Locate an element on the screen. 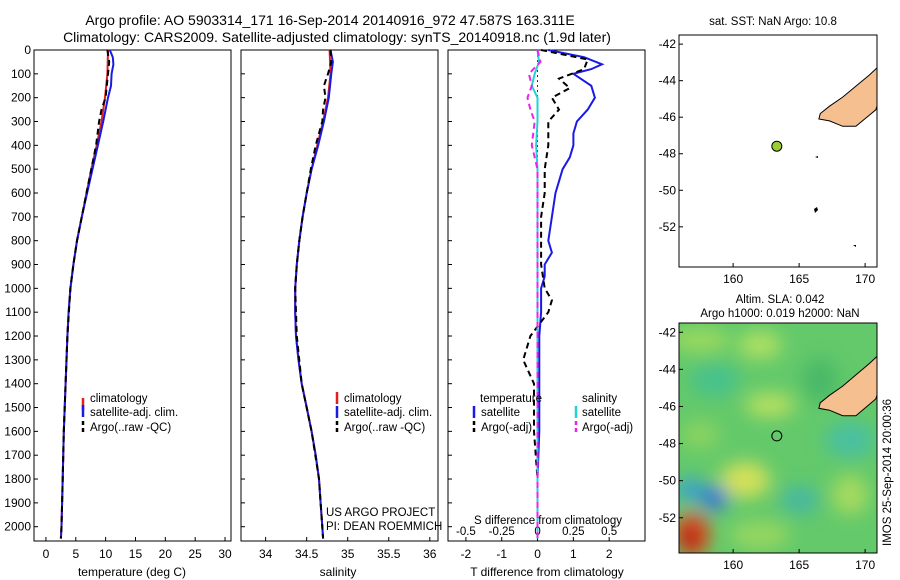 The width and height of the screenshot is (900, 580). y-tick-label: 1200 is located at coordinates (17, 336).